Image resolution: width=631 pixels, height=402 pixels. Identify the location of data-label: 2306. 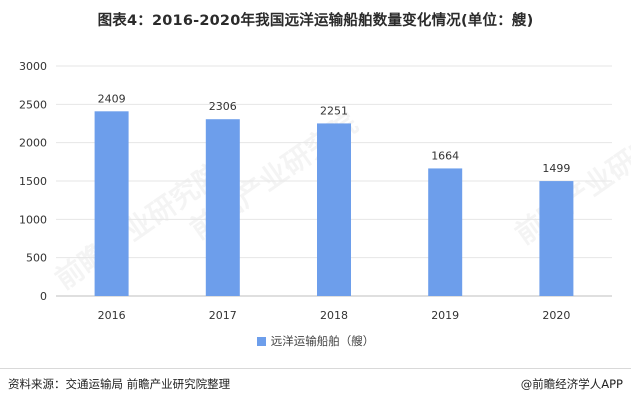
(223, 106).